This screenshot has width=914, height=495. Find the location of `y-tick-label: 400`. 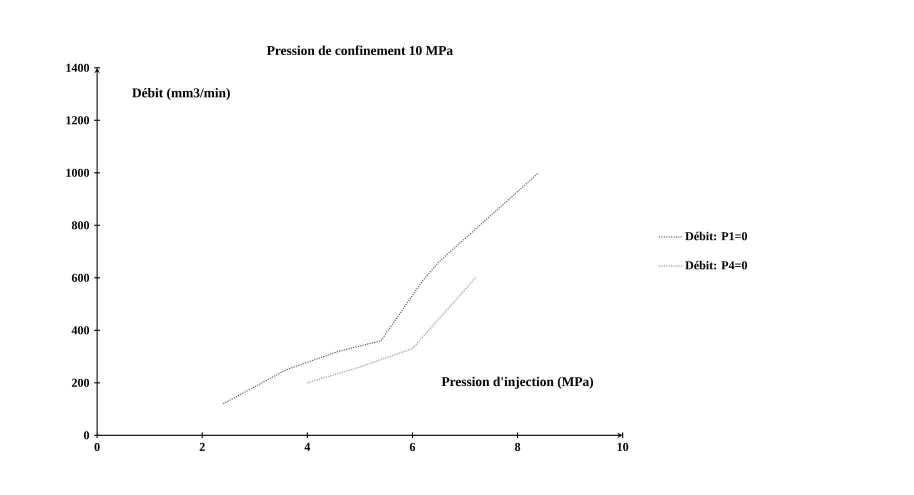

y-tick-label: 400 is located at coordinates (81, 330).